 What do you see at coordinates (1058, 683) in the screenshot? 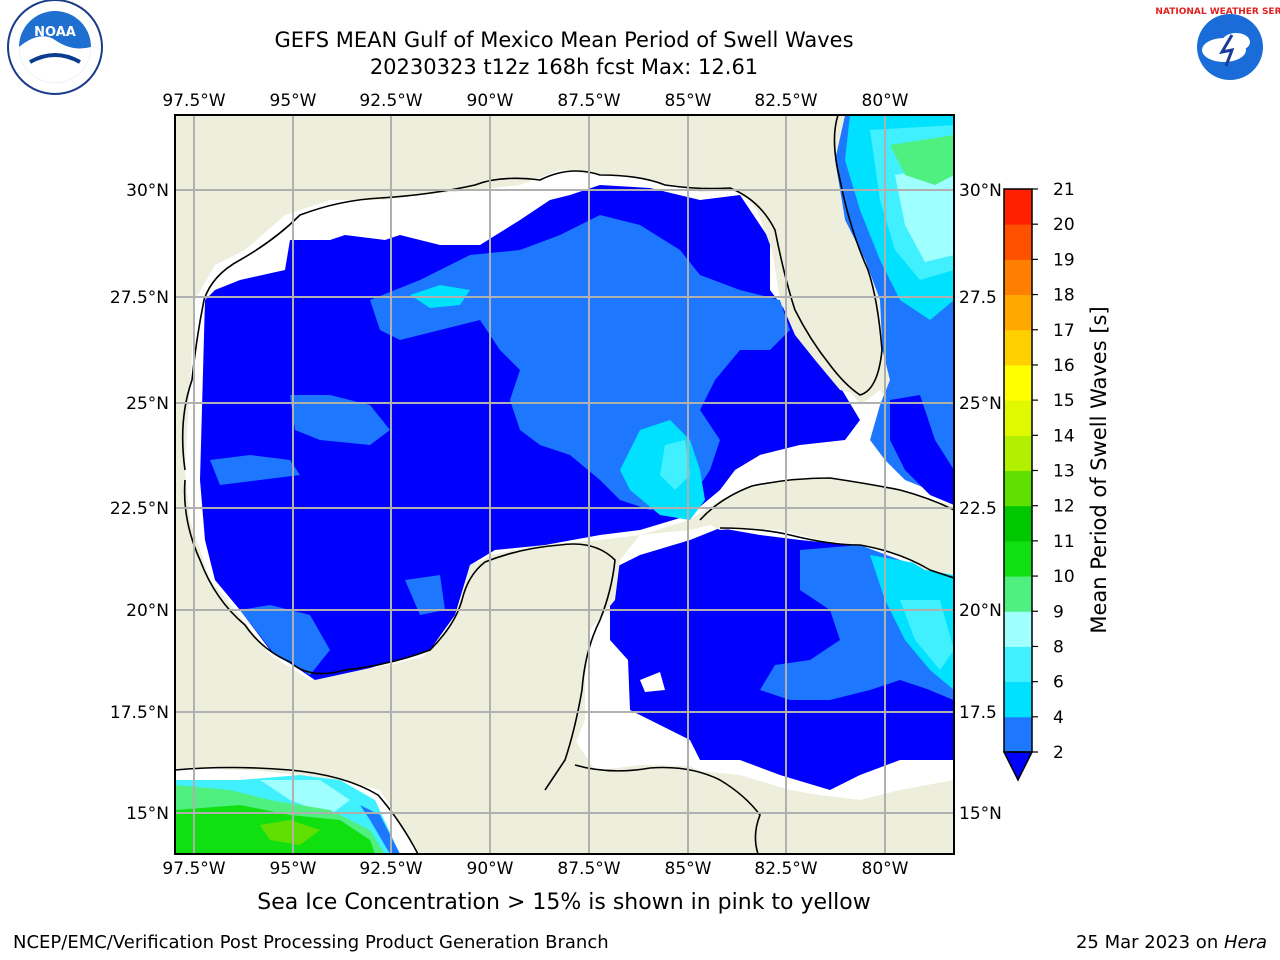
I see `colorbar-tick-label: 6` at bounding box center [1058, 683].